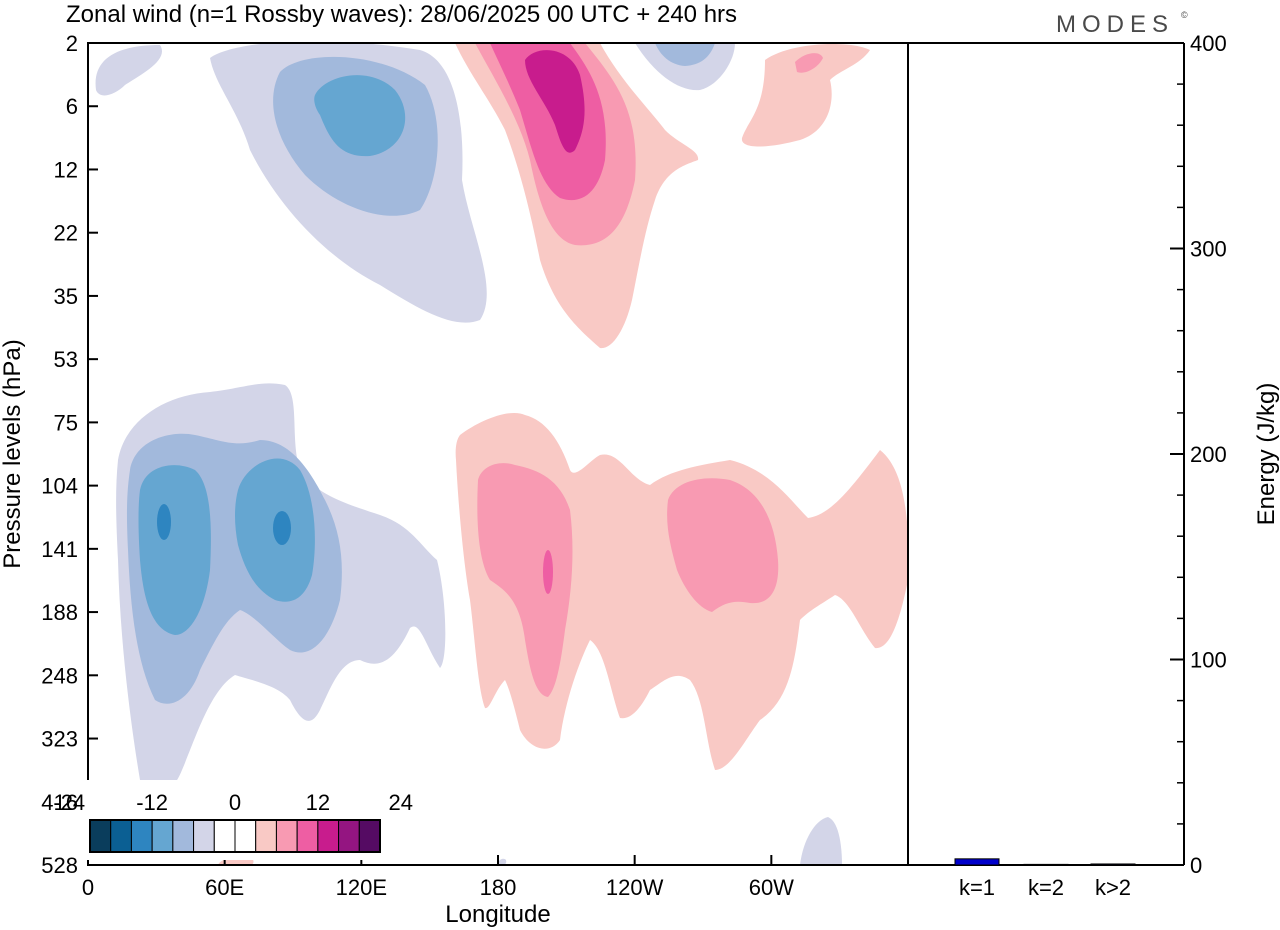  Describe the element at coordinates (1208, 43) in the screenshot. I see `energy-tick-label: 400` at that location.